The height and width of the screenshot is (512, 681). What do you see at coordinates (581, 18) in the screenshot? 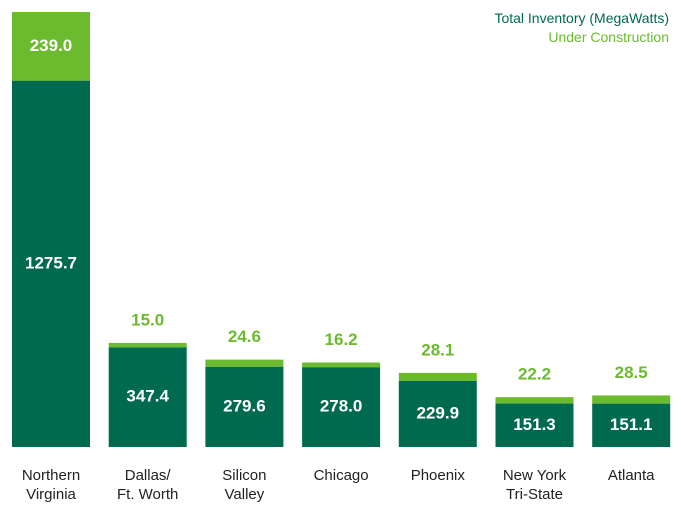
I see `legend-item: Total Inventory (MegaWatts)` at bounding box center [581, 18].